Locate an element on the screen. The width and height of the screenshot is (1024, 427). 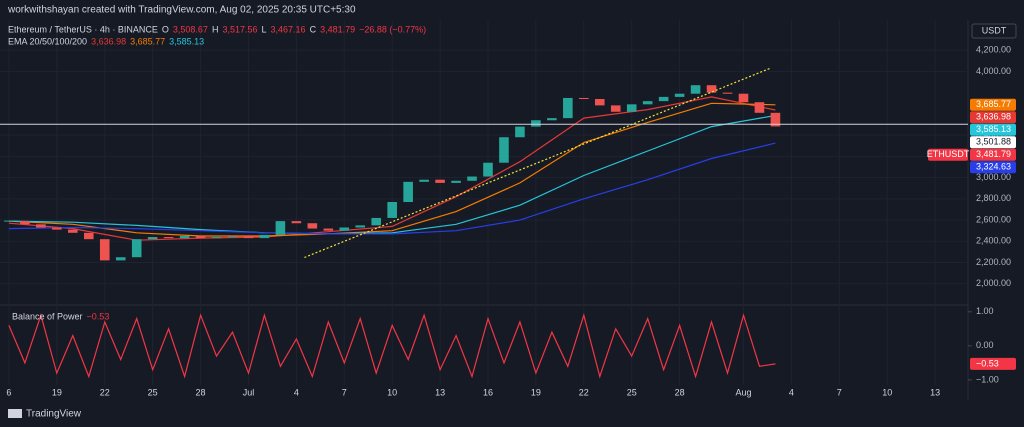
price-tag-label: 3,636.98 is located at coordinates (993, 117).